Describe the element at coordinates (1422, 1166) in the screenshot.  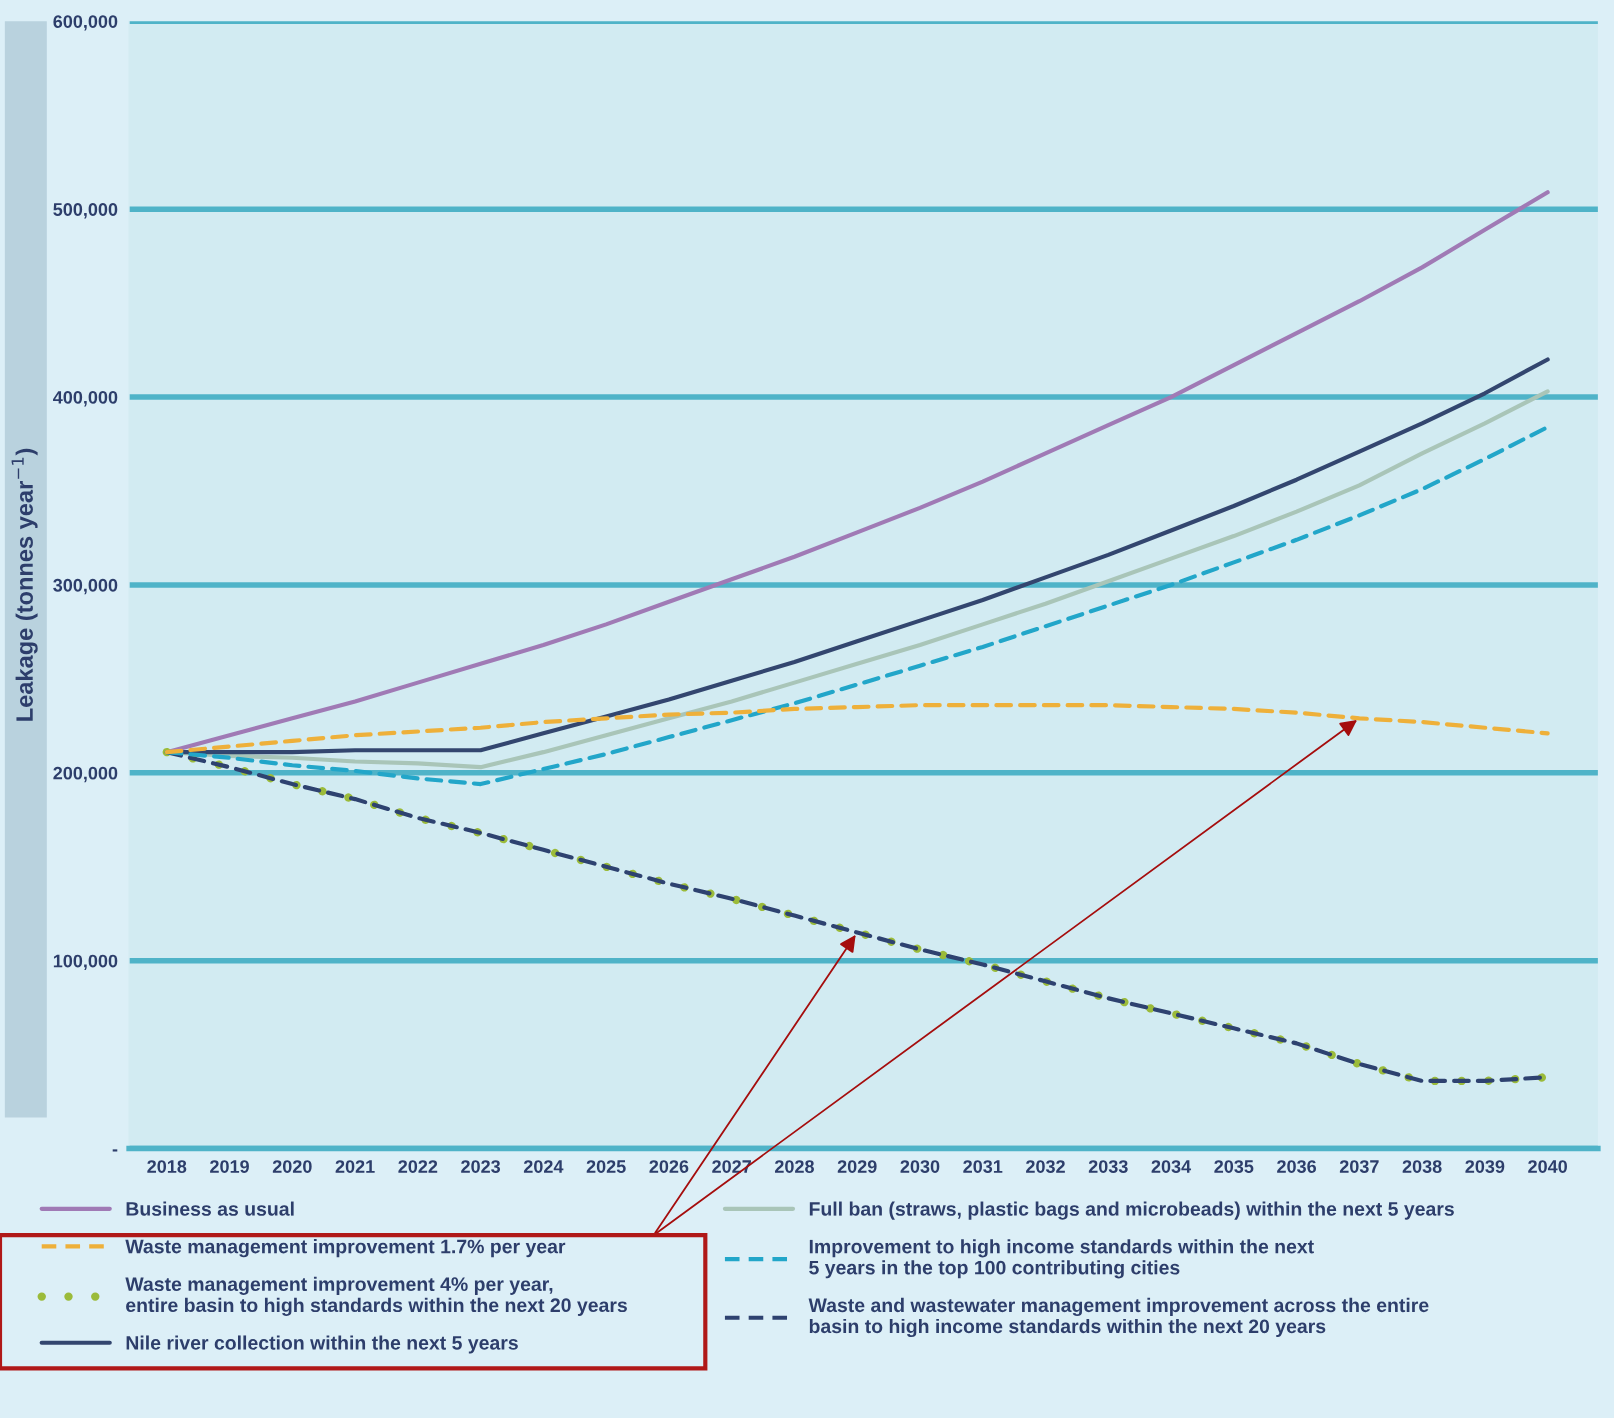
I see `x-tick-label: 2038` at that location.